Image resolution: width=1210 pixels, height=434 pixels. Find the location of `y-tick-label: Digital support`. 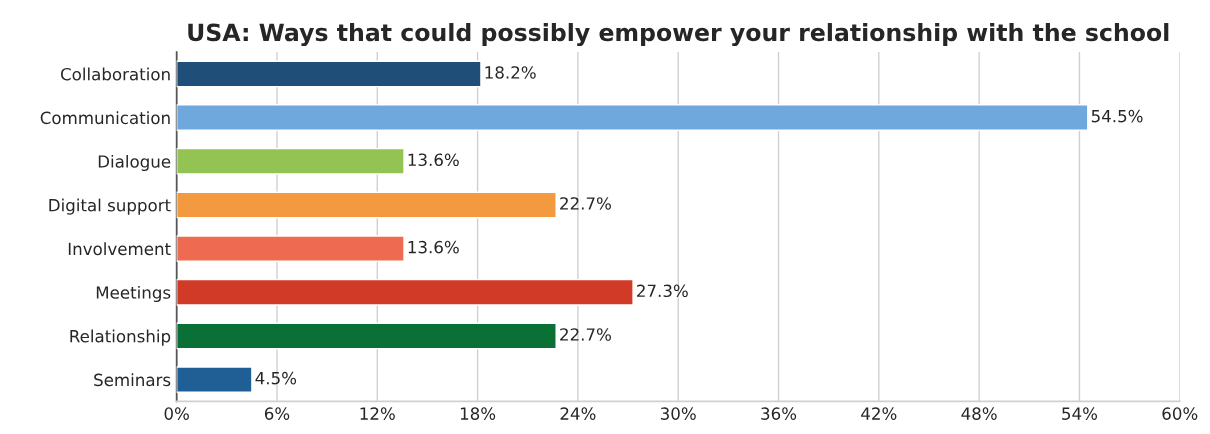

y-tick-label: Digital support is located at coordinates (110, 206).